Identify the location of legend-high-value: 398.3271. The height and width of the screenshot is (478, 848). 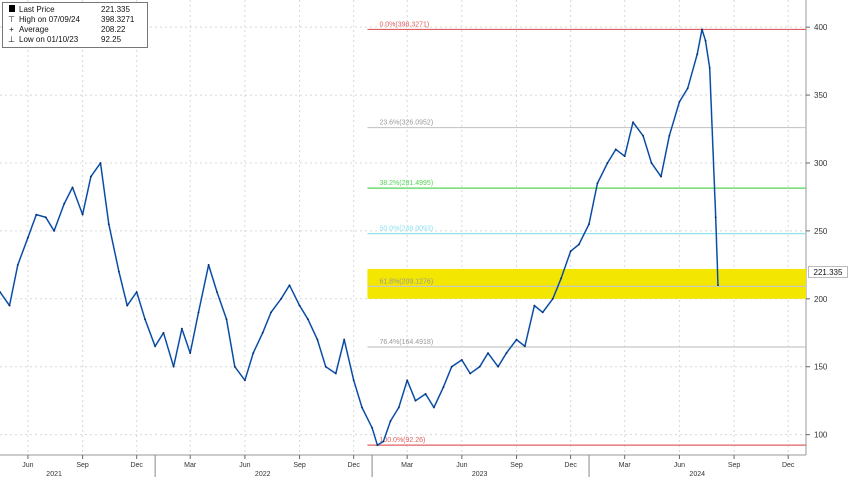
(118, 19).